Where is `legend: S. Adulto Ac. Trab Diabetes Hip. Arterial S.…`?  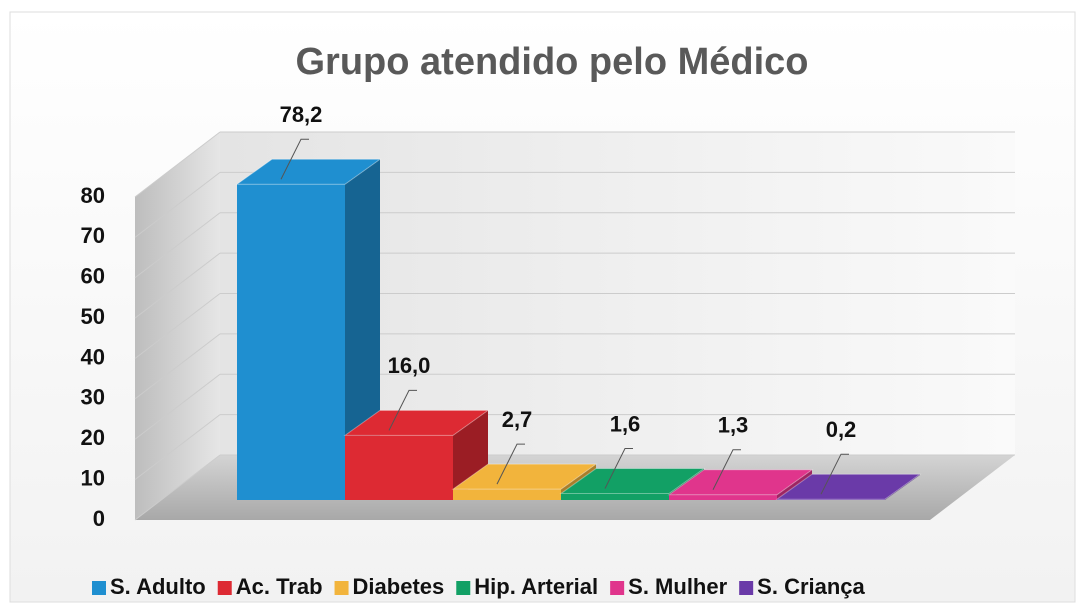
legend: S. Adulto Ac. Trab Diabetes Hip. Arterial S.… is located at coordinates (479, 586).